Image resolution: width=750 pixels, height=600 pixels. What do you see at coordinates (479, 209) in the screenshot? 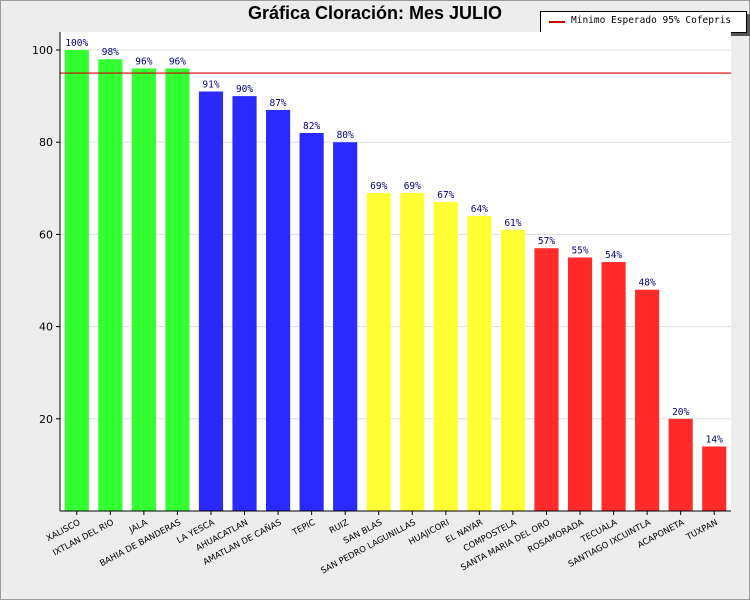
I see `value-label: 64%` at bounding box center [479, 209].